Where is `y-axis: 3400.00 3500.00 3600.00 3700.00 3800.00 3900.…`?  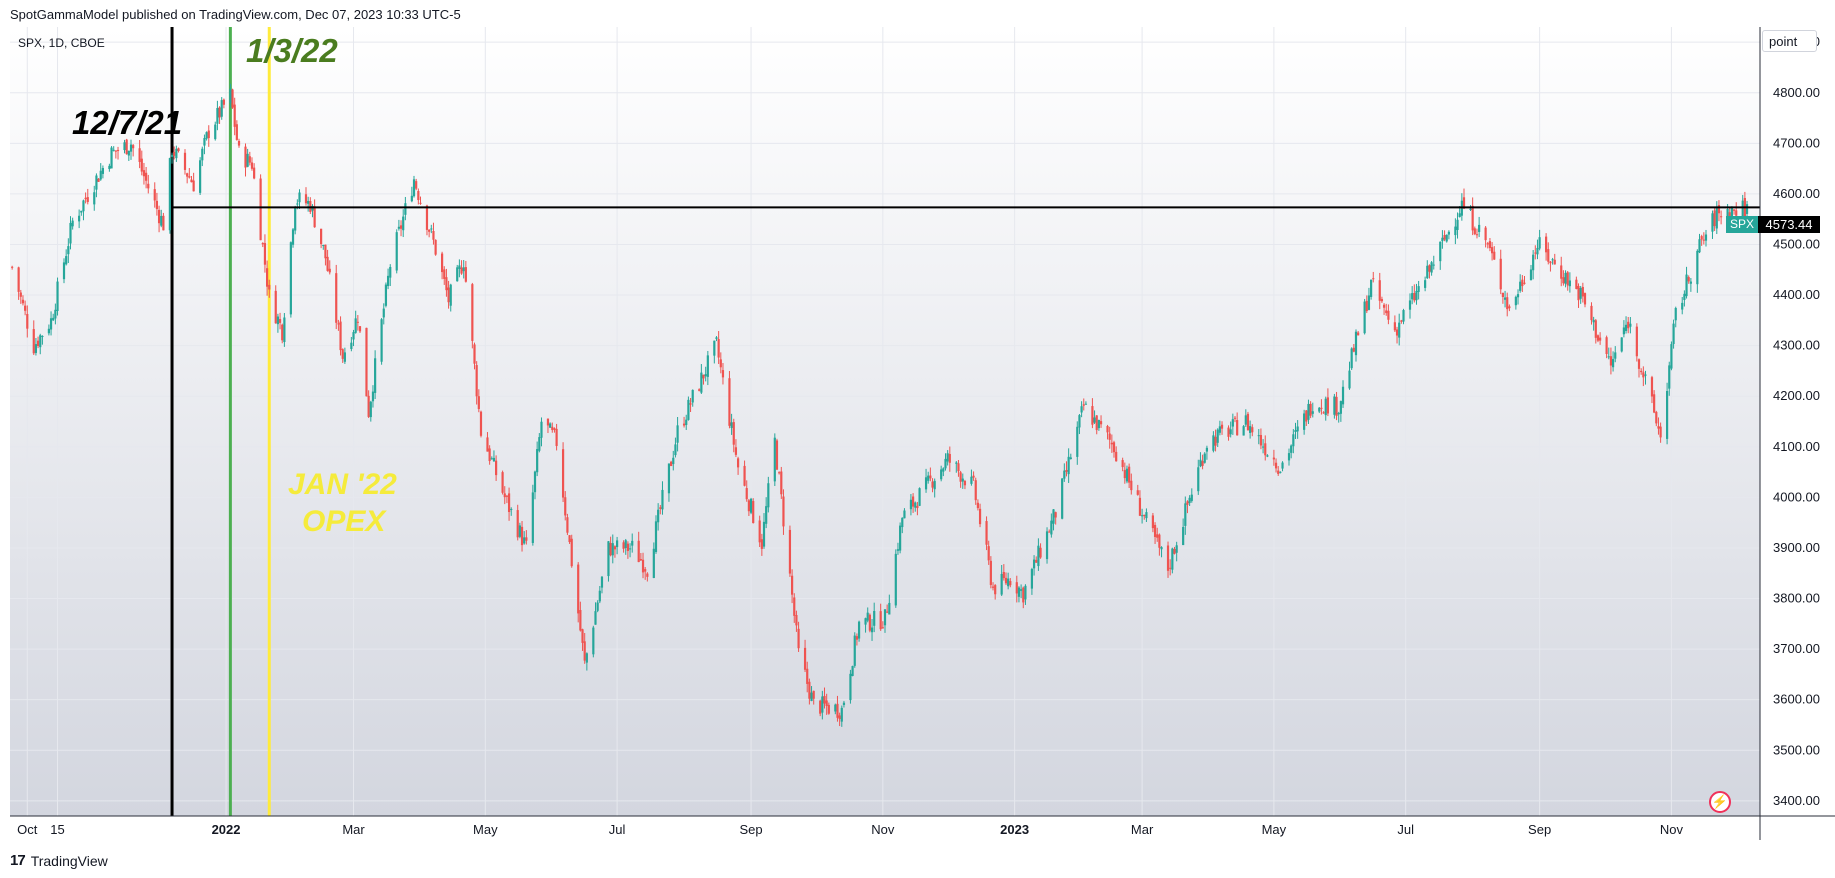
y-axis: 3400.00 3500.00 3600.00 3700.00 3800.00 3900.… is located at coordinates (1796, 421).